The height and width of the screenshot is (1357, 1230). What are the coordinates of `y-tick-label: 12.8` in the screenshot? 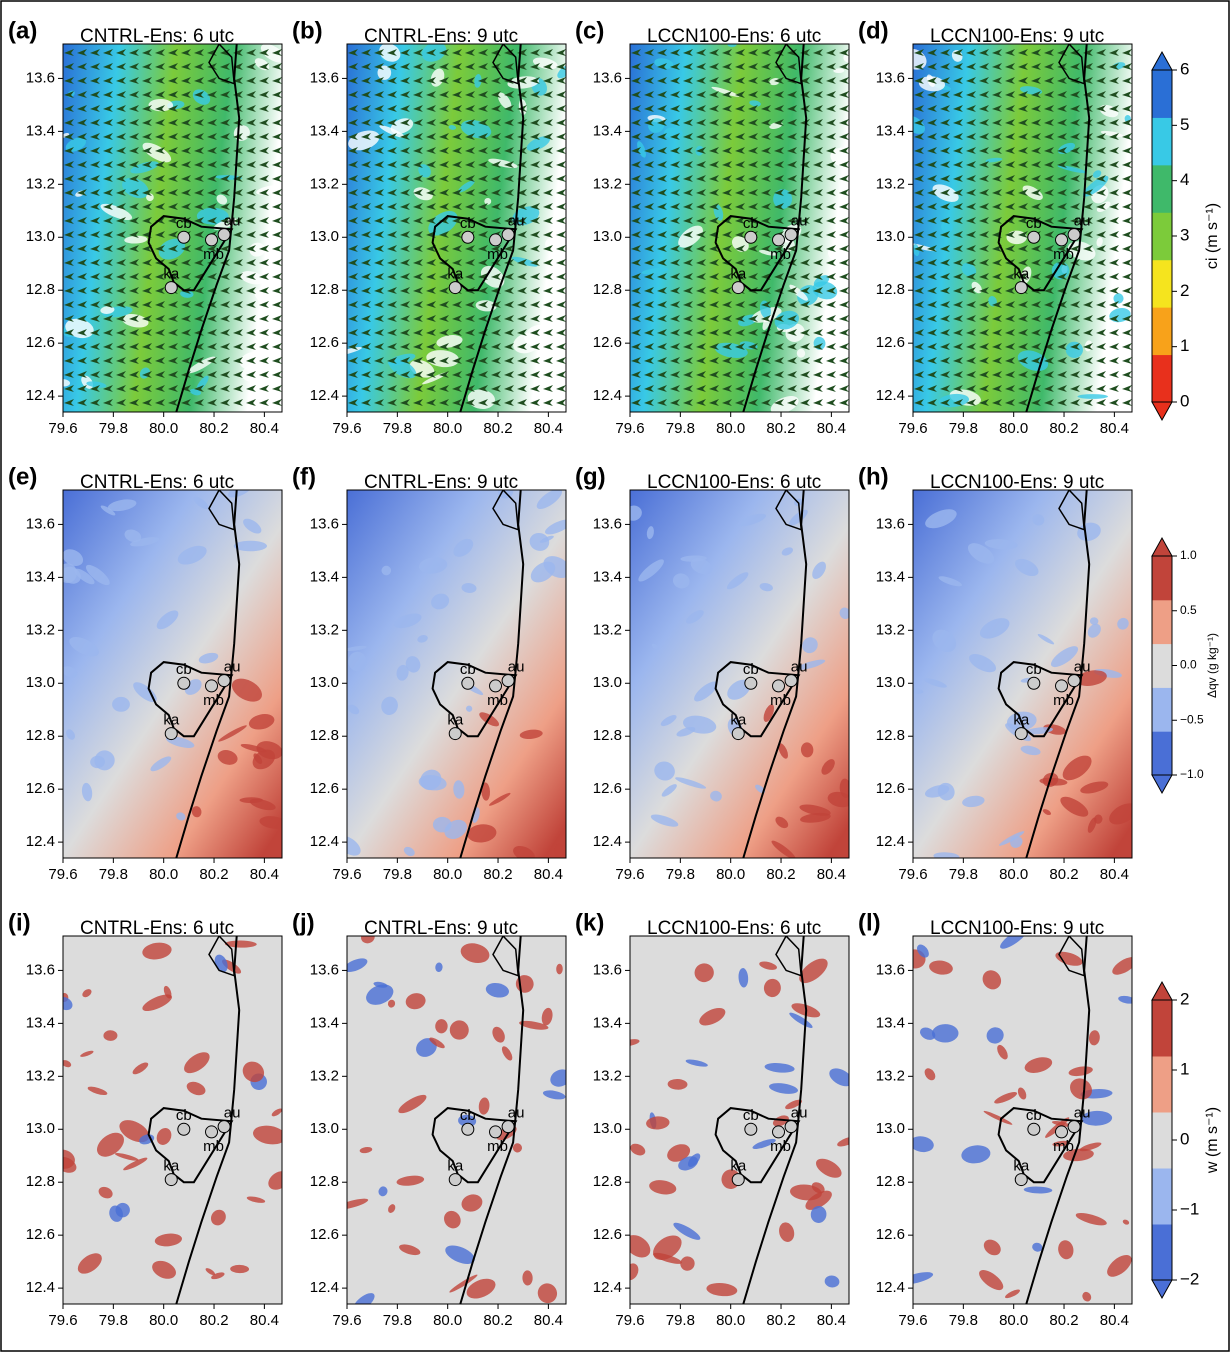 It's located at (324, 735).